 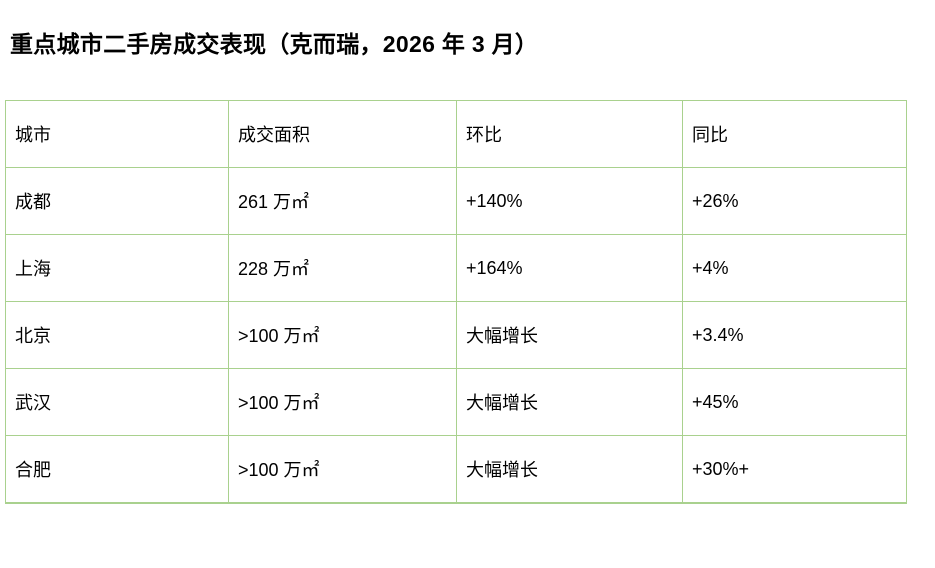 What do you see at coordinates (274, 44) in the screenshot?
I see `page-title: 重点城市二手房成交表现（克而瑞，2026 年 3 月）` at bounding box center [274, 44].